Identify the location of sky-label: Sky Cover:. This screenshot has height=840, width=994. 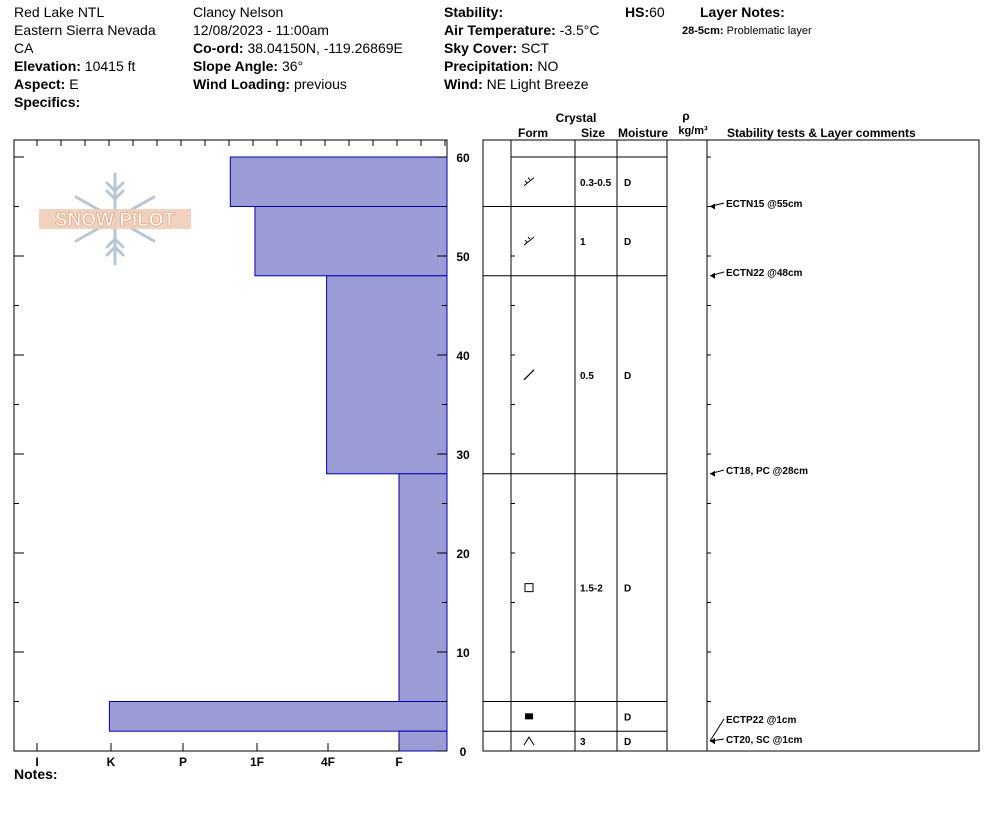
(481, 48).